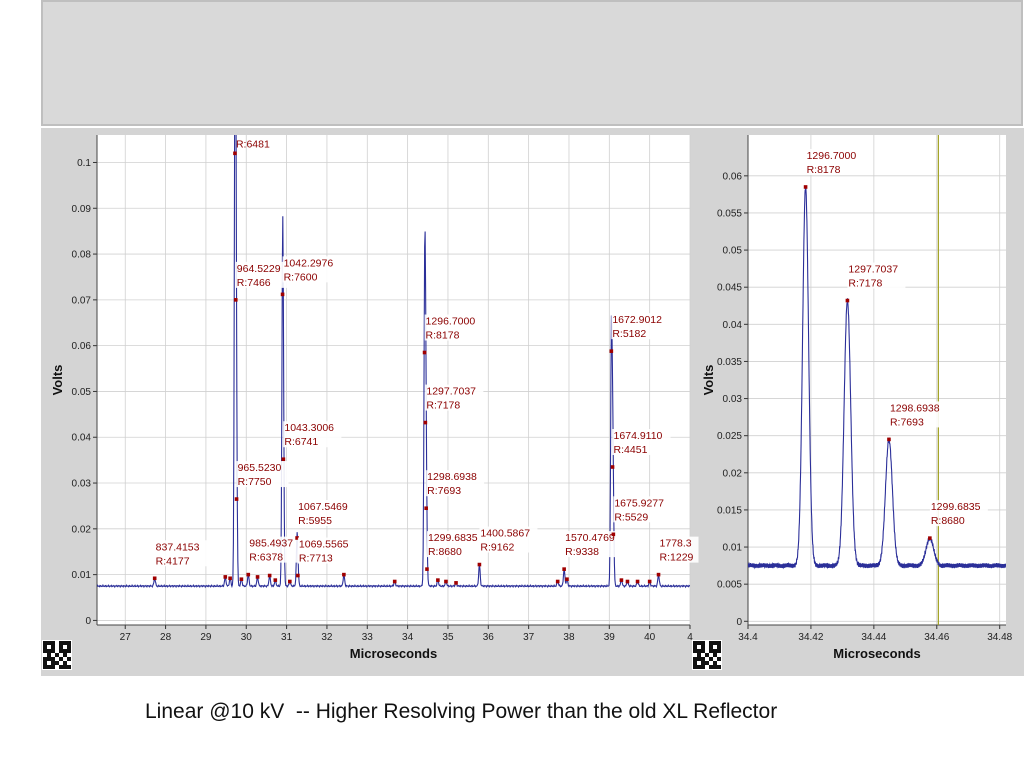 Image resolution: width=1024 pixels, height=768 pixels. What do you see at coordinates (936, 637) in the screenshot?
I see `x-tick-label: 34.46` at bounding box center [936, 637].